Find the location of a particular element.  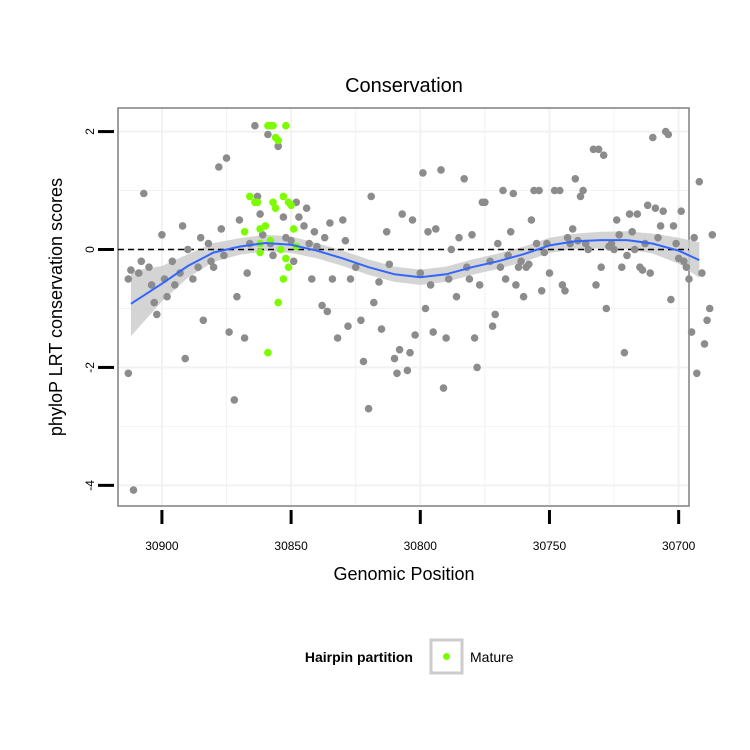

x-tick-label: 30850 is located at coordinates (291, 546).